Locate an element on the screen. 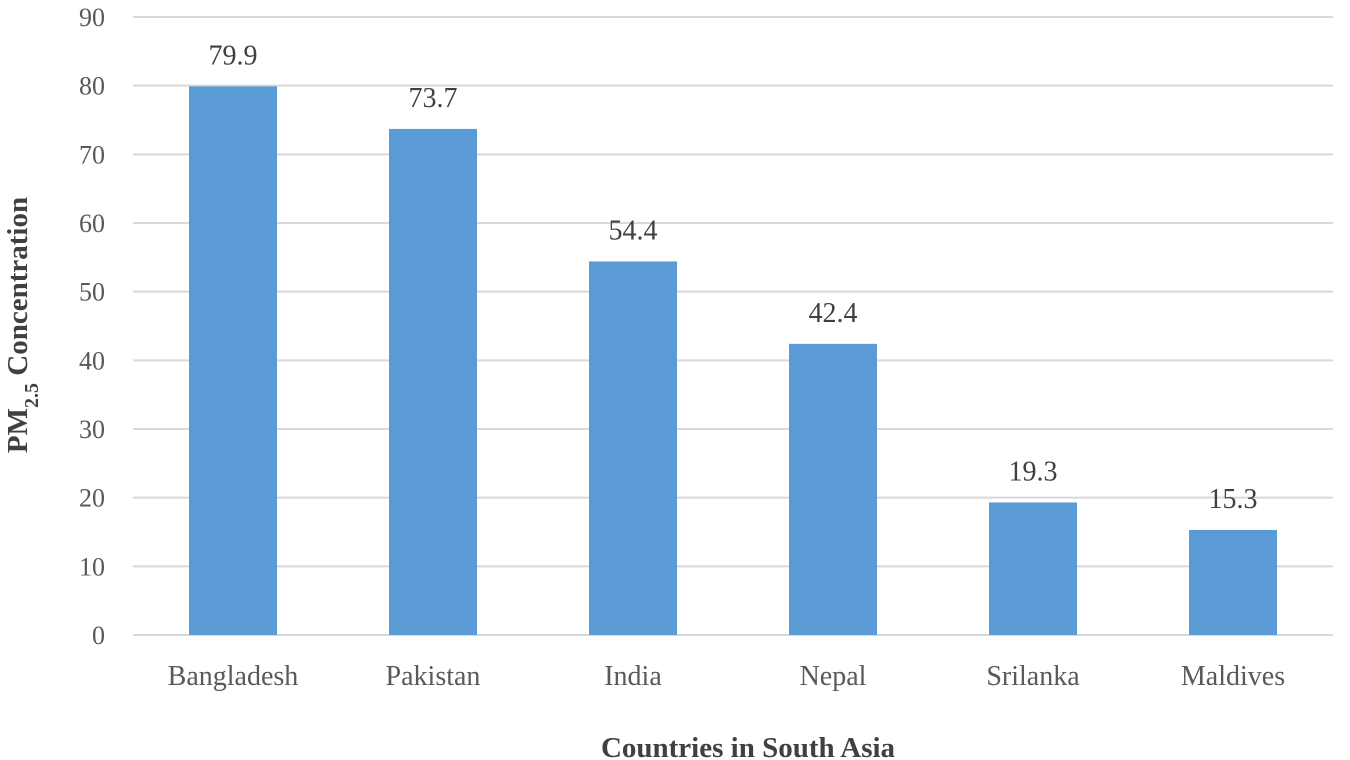 The height and width of the screenshot is (760, 1350). y-tick-label: 30 is located at coordinates (92, 429).